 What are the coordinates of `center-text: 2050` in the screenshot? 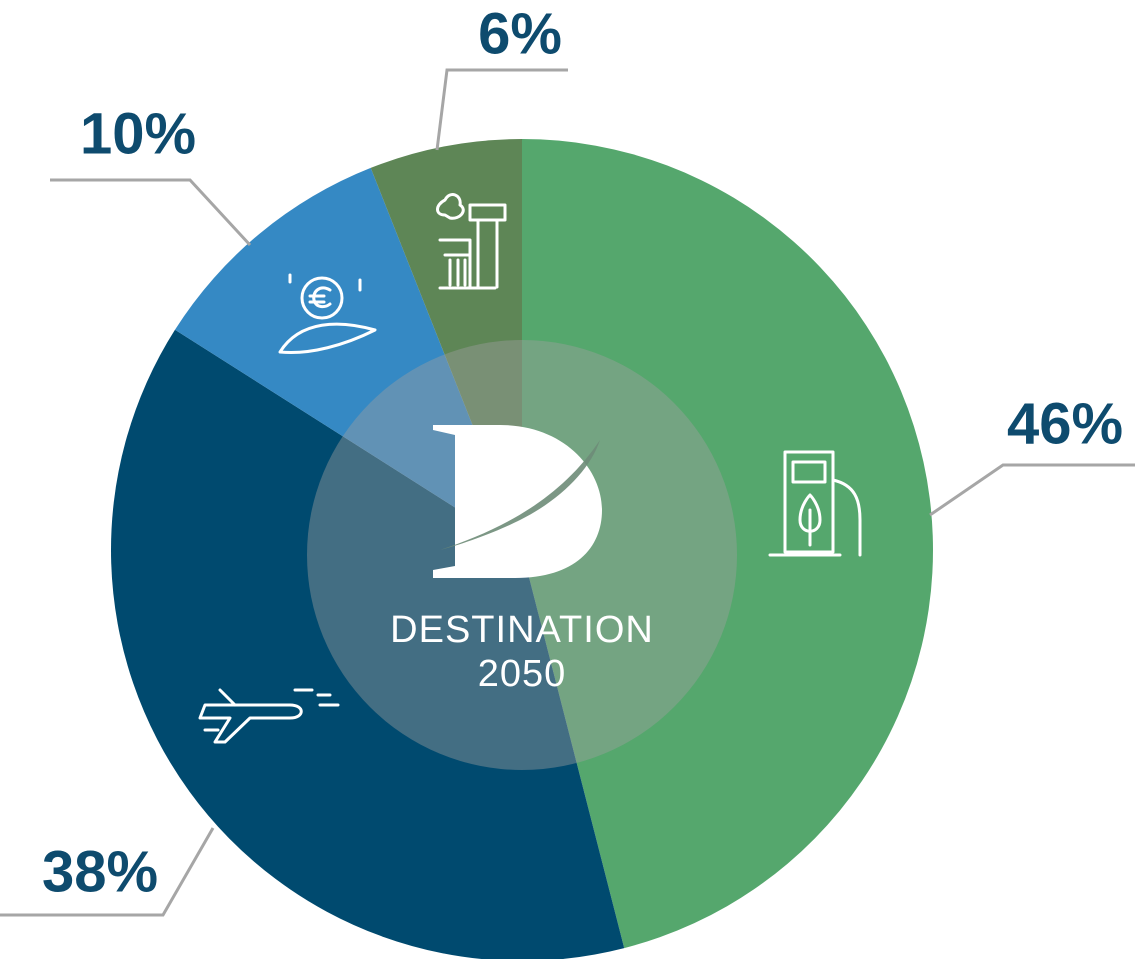 It's located at (522, 674).